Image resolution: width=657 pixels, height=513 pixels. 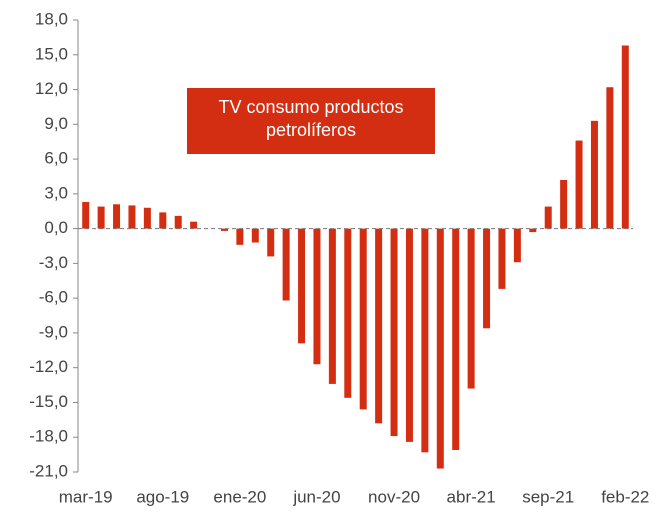 I want to click on x-tick-label: feb-22, so click(x=625, y=496).